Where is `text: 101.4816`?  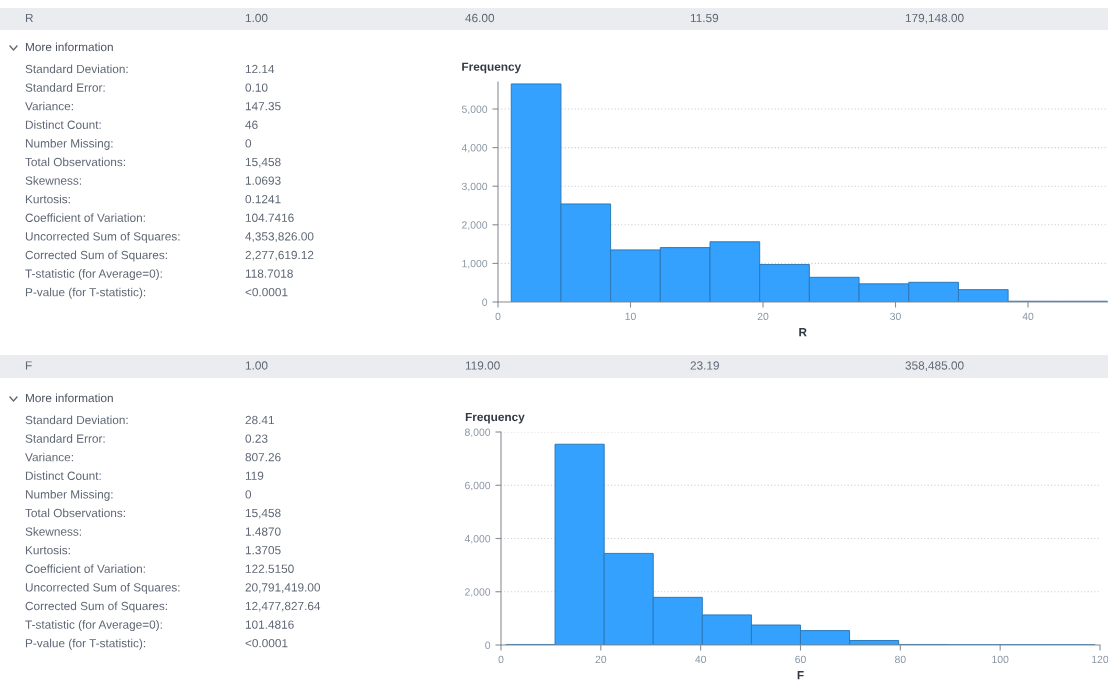
text: 101.4816 is located at coordinates (269, 624).